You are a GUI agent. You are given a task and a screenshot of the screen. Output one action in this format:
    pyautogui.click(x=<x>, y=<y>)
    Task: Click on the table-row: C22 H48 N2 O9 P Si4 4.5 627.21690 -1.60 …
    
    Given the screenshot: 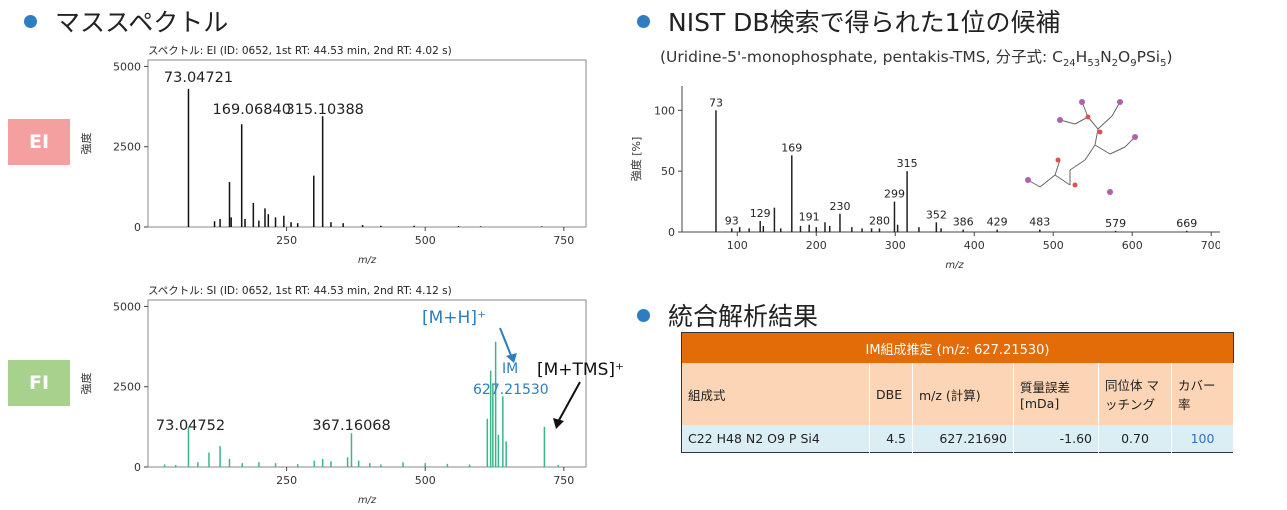 What is the action you would take?
    pyautogui.click(x=957, y=439)
    